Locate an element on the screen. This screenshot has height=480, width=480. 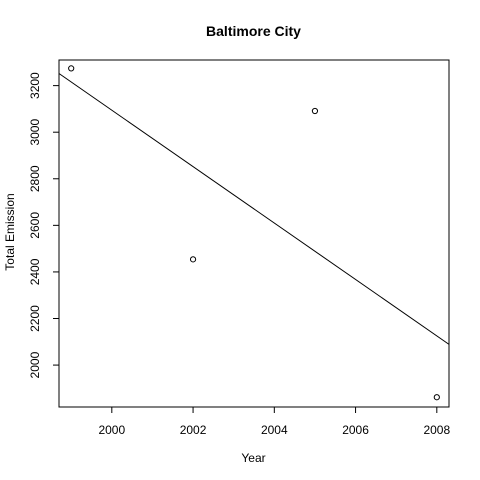
x-tick-label: 2002 is located at coordinates (193, 430).